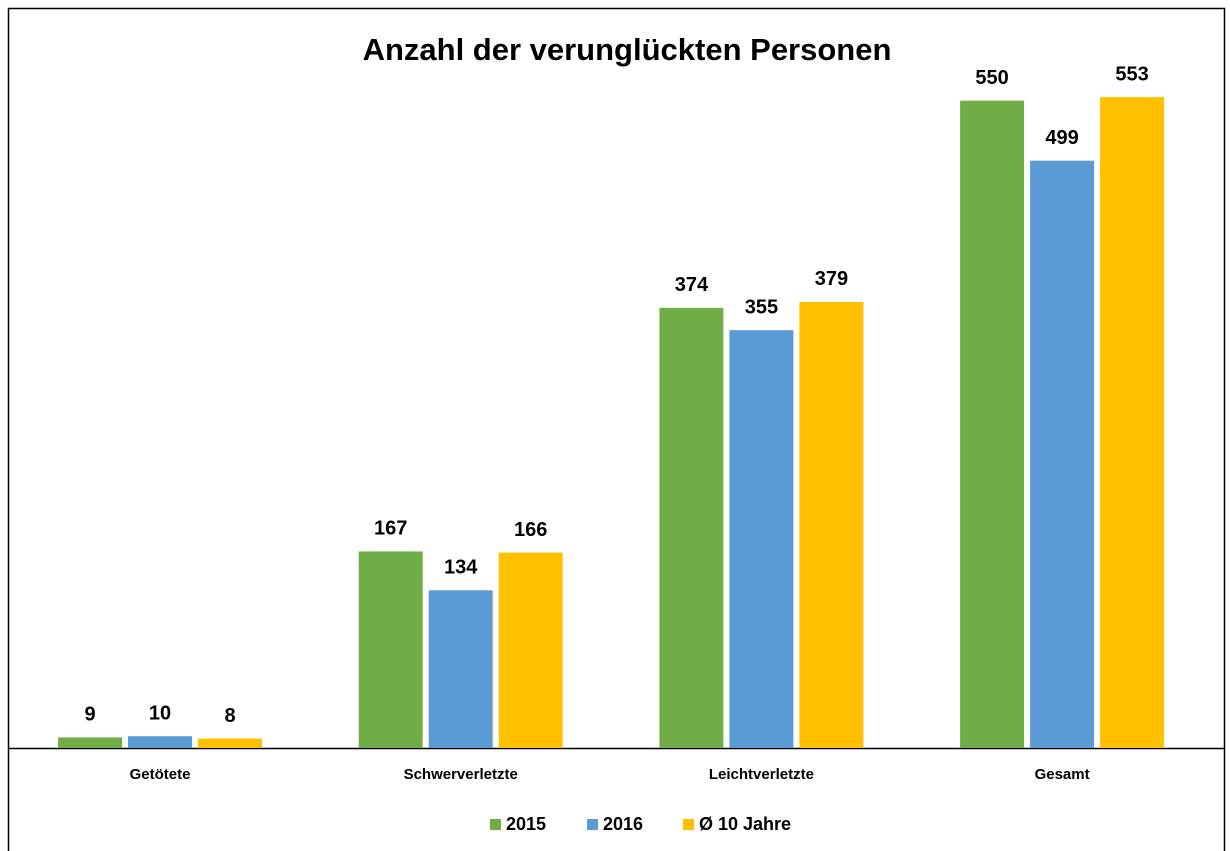 The width and height of the screenshot is (1230, 851). I want to click on data-label: 550, so click(991, 78).